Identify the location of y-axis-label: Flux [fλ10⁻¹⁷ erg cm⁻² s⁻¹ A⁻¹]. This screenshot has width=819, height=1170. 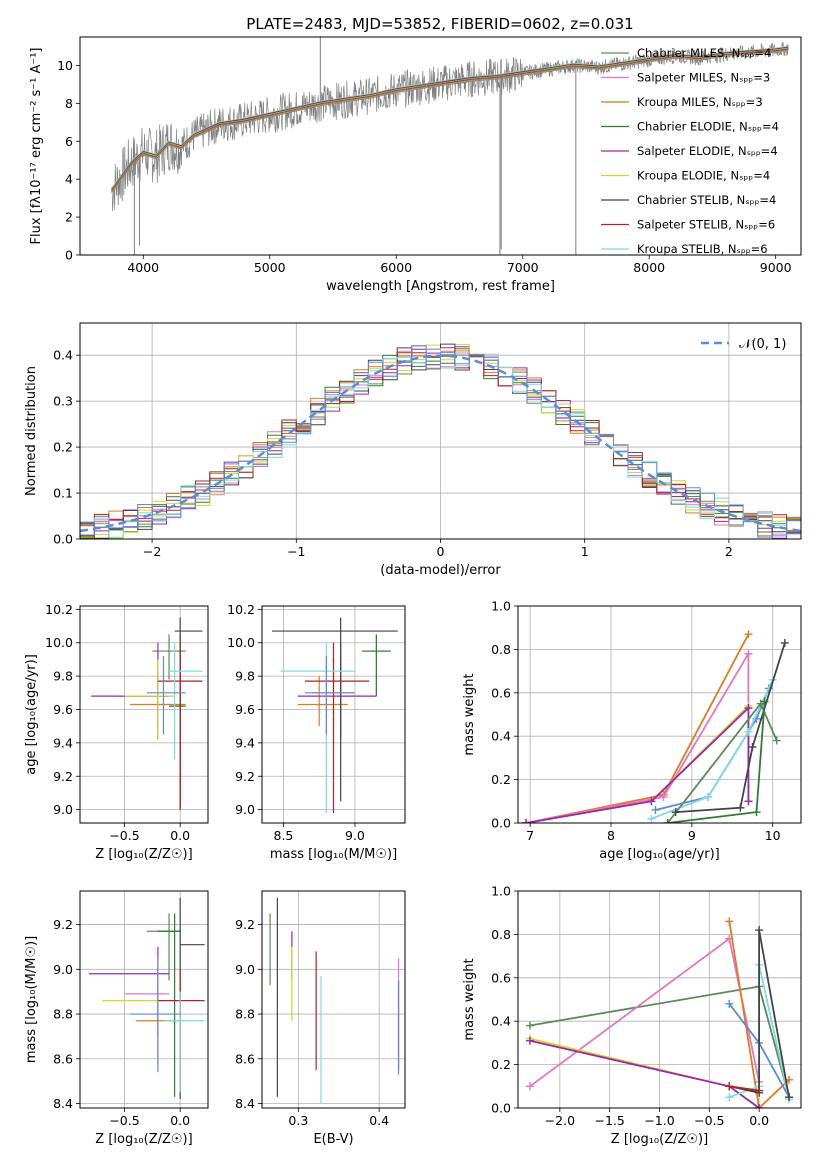
(36, 146).